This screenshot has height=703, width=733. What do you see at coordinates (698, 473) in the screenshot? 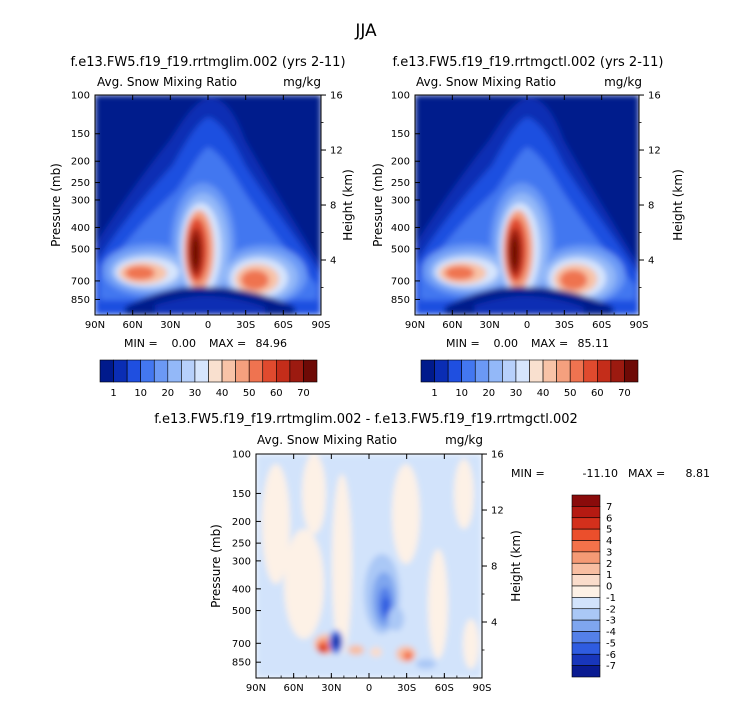
I see `panel-c-max-value: 8.81` at bounding box center [698, 473].